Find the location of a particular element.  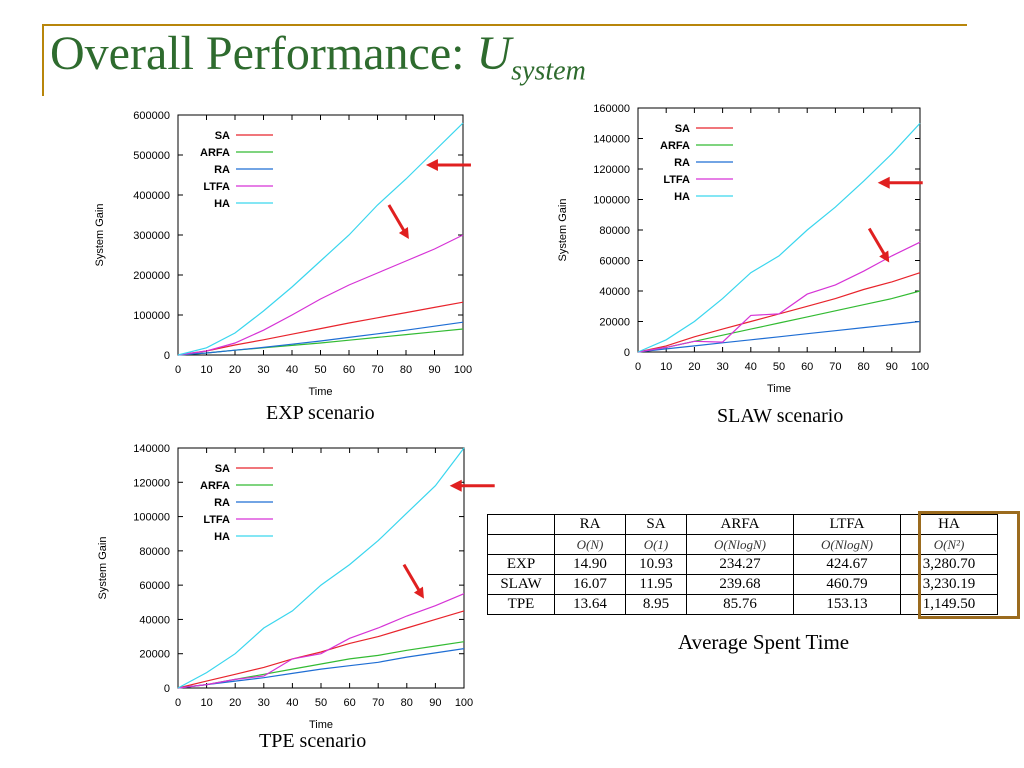

table-cell: SLAW is located at coordinates (521, 584).